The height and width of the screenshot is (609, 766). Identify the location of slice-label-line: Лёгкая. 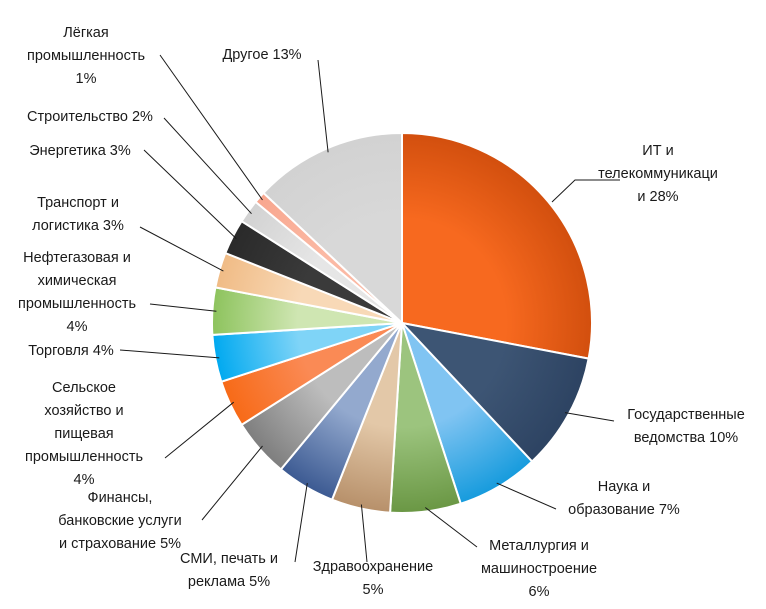
(85, 33).